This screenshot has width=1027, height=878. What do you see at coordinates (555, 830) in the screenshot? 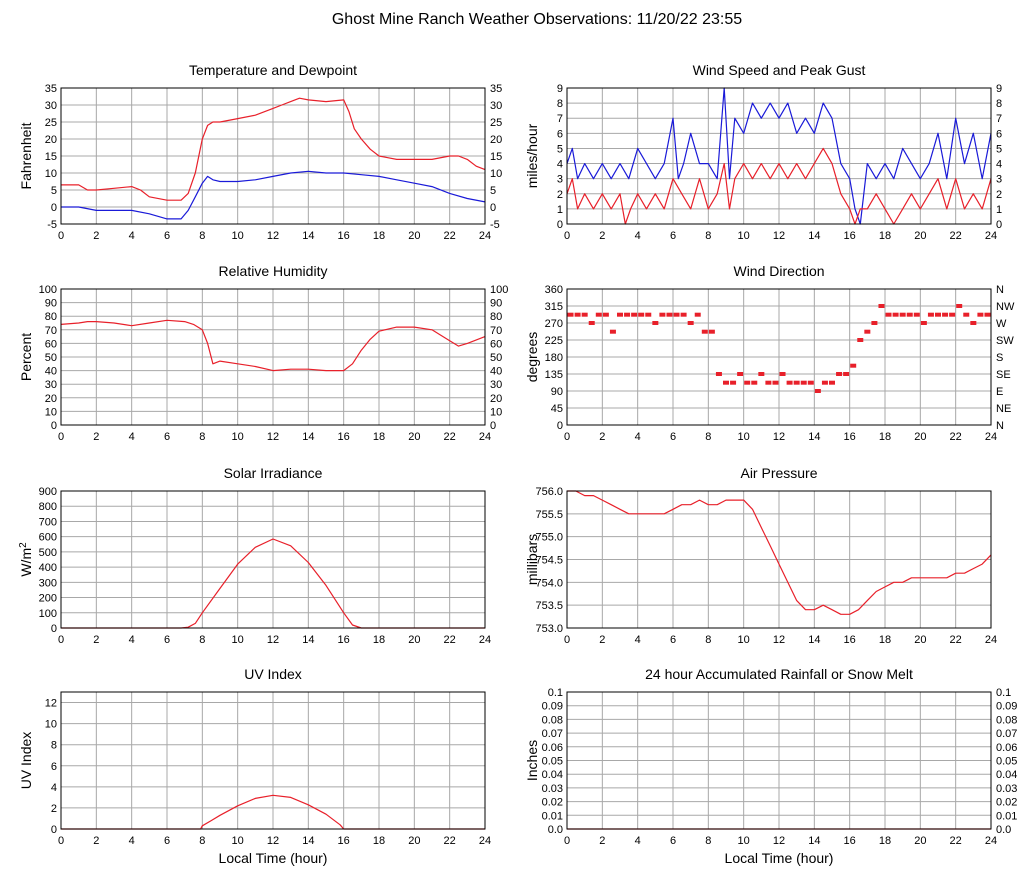
I see `y-tick-label: 0.0` at bounding box center [555, 830].